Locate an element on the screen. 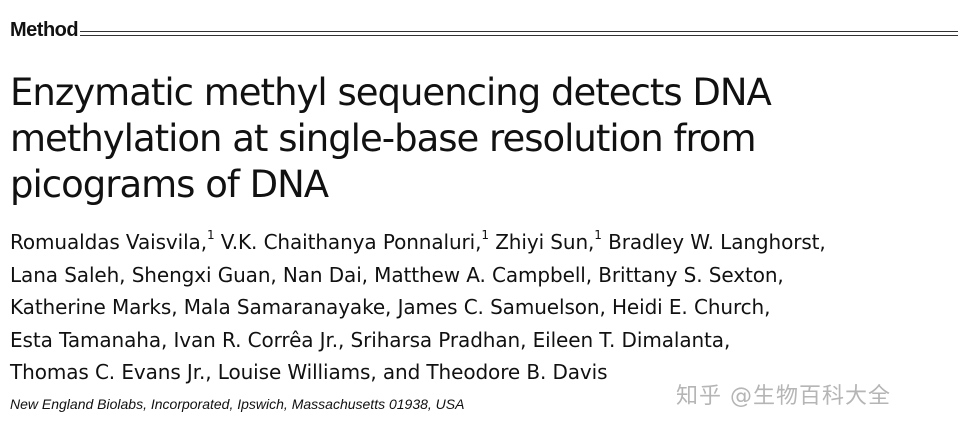 This screenshot has width=963, height=434. author-name: V.K. Chaithanya Ponnaluri, is located at coordinates (348, 242).